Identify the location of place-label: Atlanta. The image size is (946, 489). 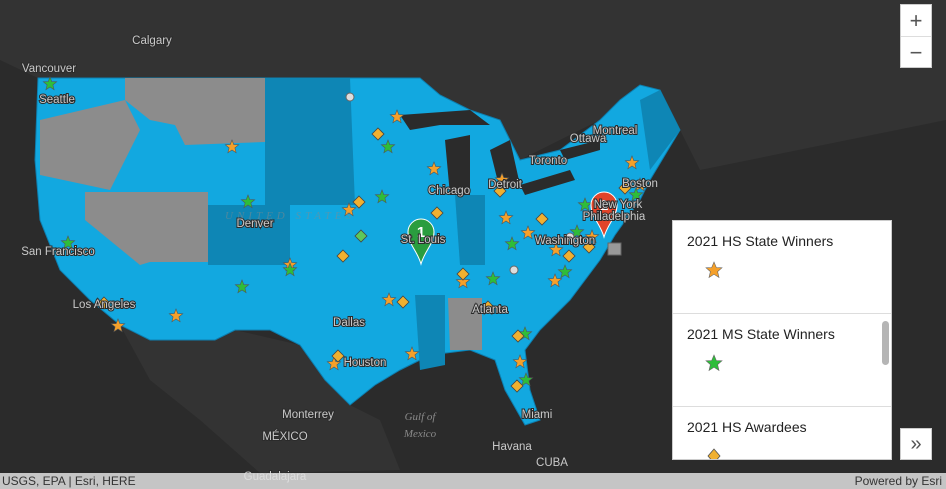
(490, 310).